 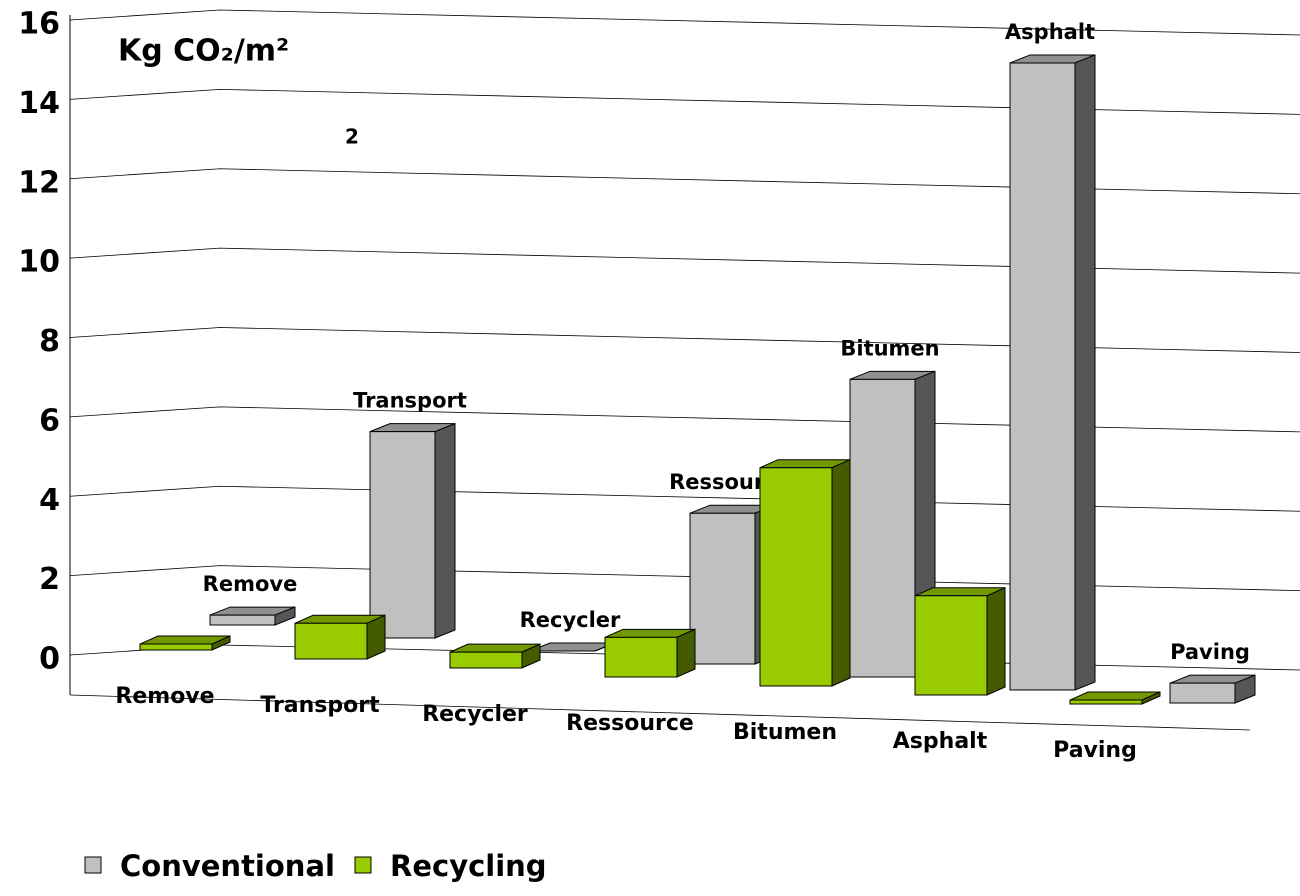 I want to click on x-tick-label: Transport, so click(x=320, y=705).